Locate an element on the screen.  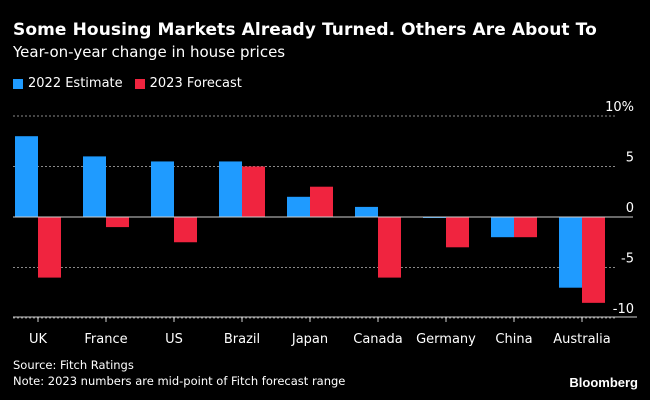
x-tick-label: Japan is located at coordinates (309, 339).